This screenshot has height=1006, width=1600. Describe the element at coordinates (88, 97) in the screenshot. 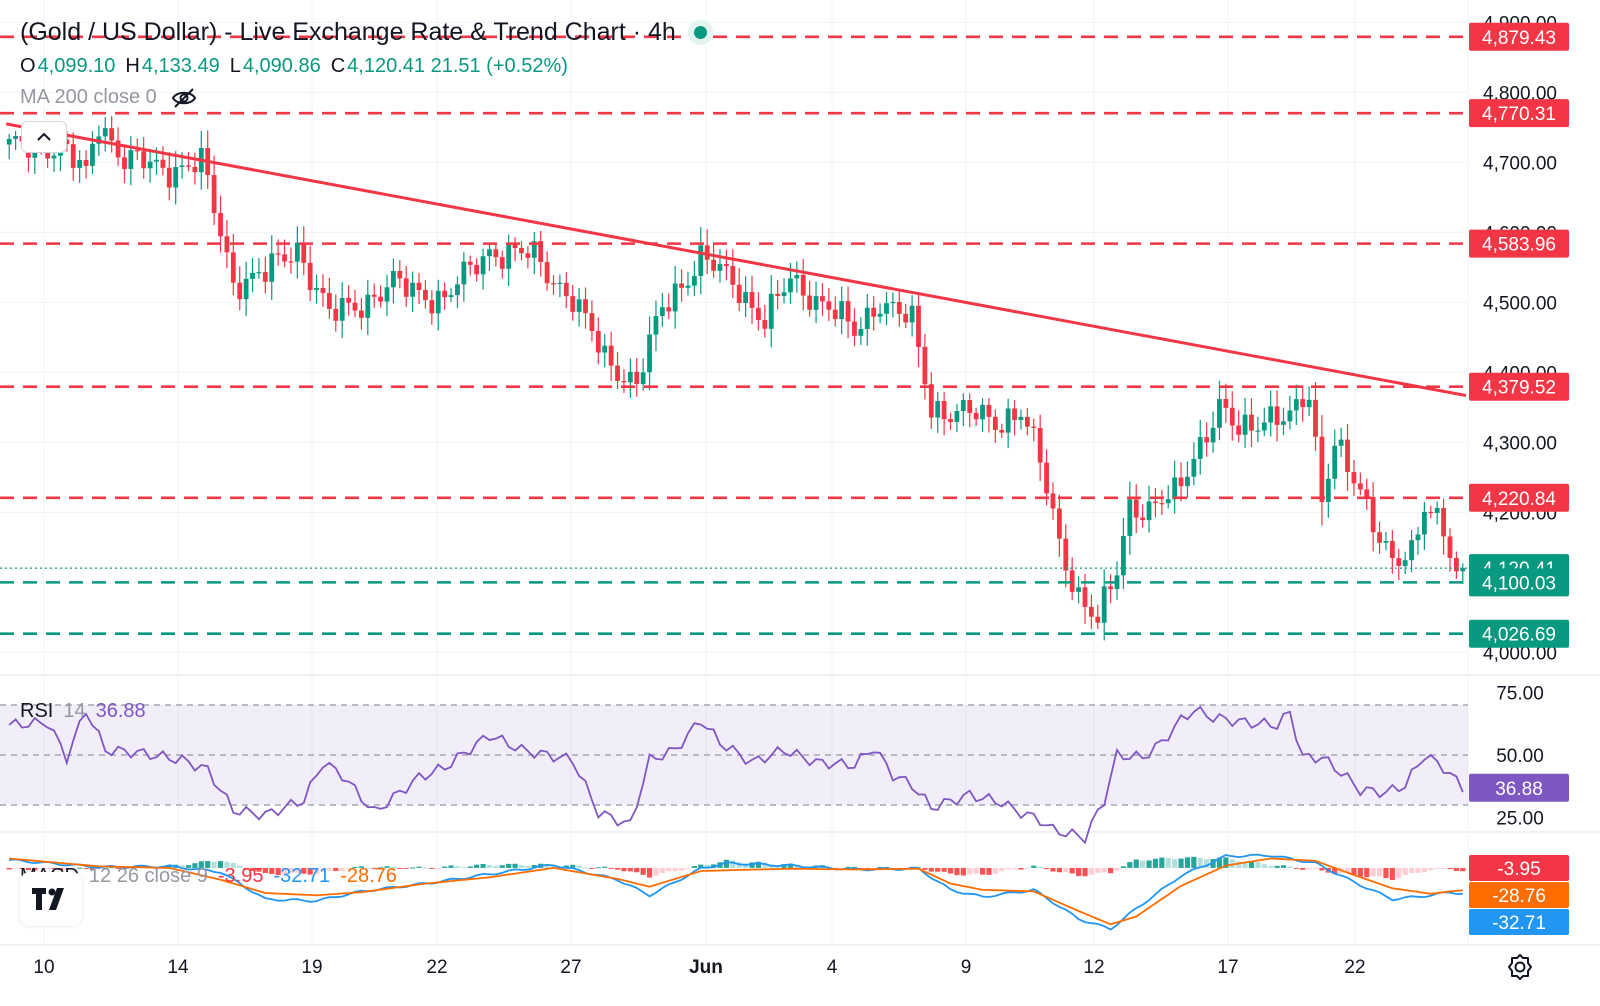

I see `ma-label: MA 200 close 0` at that location.